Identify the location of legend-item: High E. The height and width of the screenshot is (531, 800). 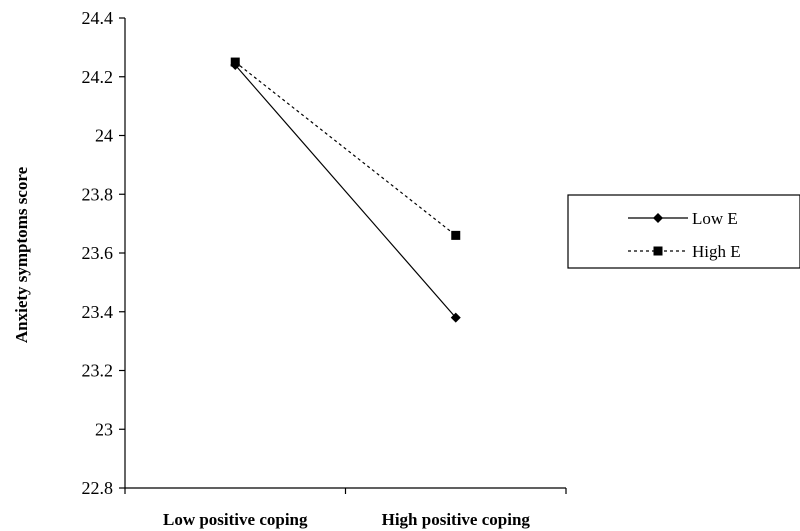
(684, 251).